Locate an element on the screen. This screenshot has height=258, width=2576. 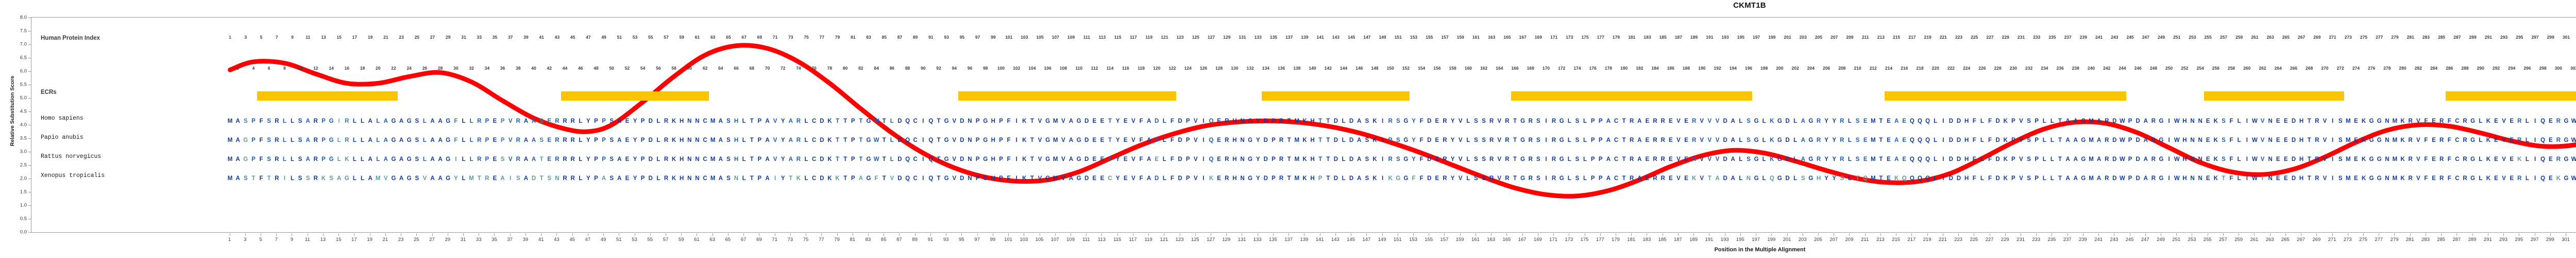
position-number: 27 is located at coordinates (433, 37).